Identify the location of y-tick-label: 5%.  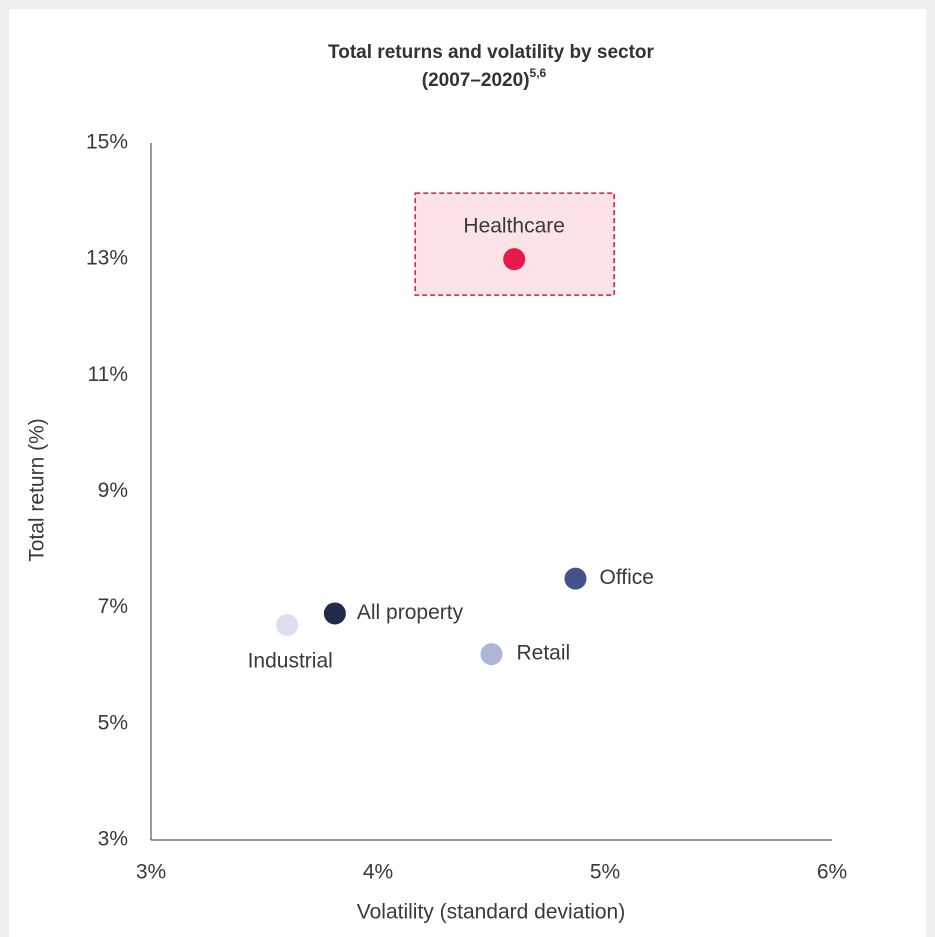
(113, 722).